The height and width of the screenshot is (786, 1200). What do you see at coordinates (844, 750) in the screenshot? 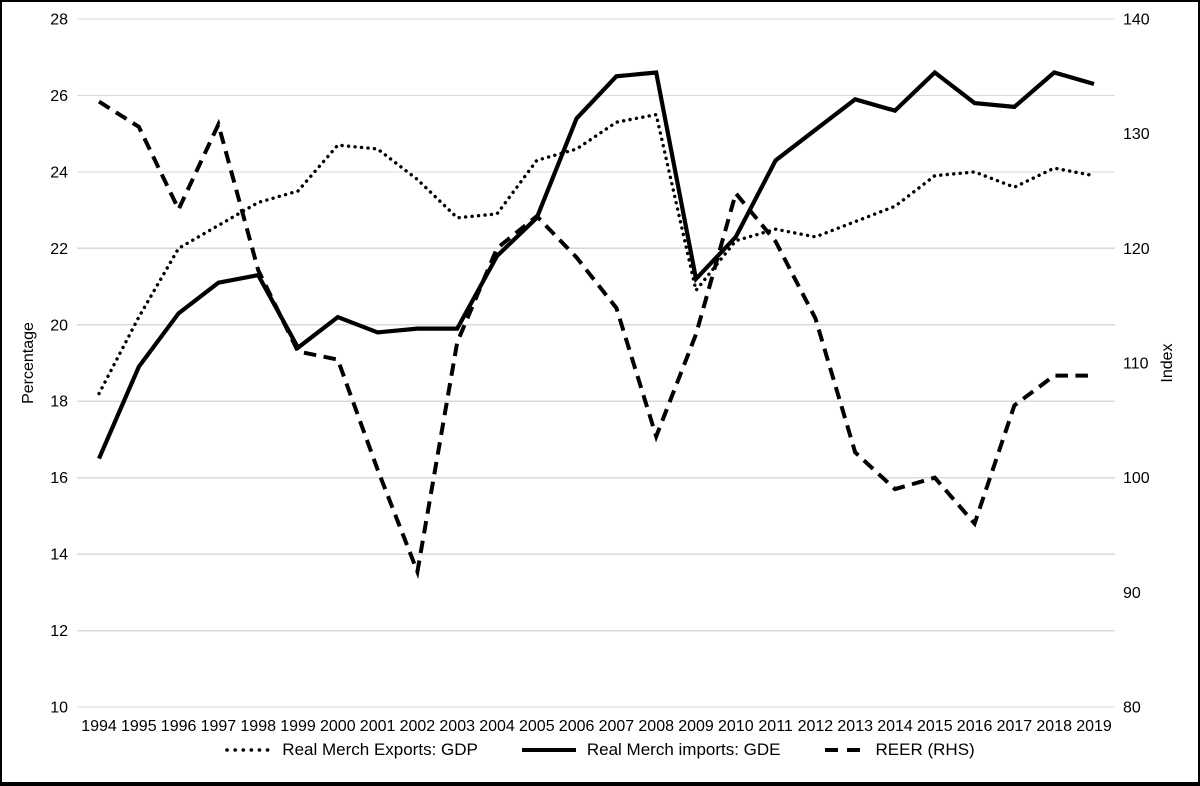
I see `legend-dashed-line-sample` at bounding box center [844, 750].